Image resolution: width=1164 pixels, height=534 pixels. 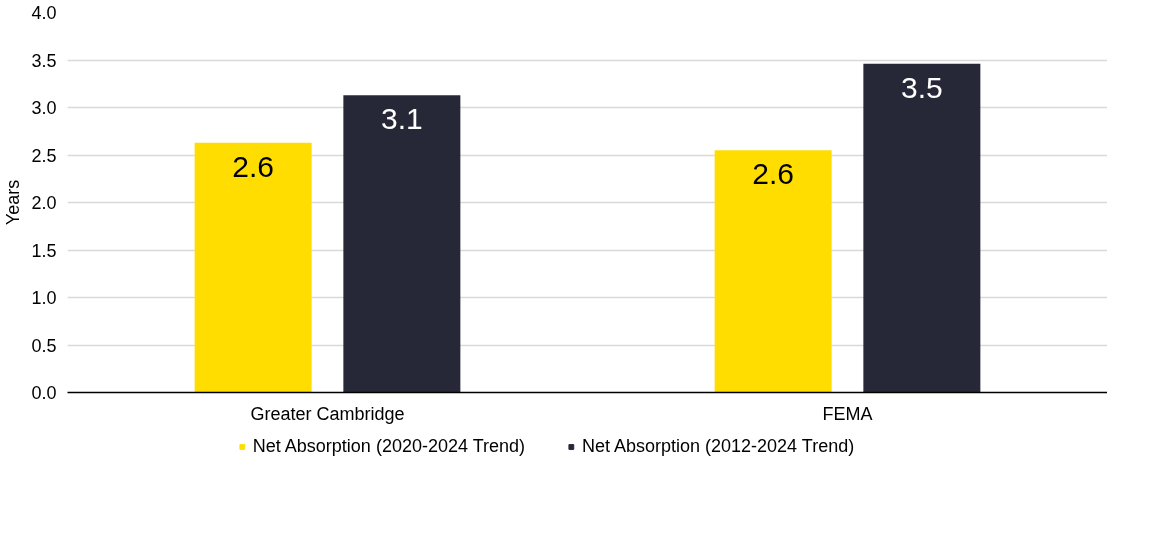 What do you see at coordinates (44, 203) in the screenshot?
I see `y-tick-label: 2.0` at bounding box center [44, 203].